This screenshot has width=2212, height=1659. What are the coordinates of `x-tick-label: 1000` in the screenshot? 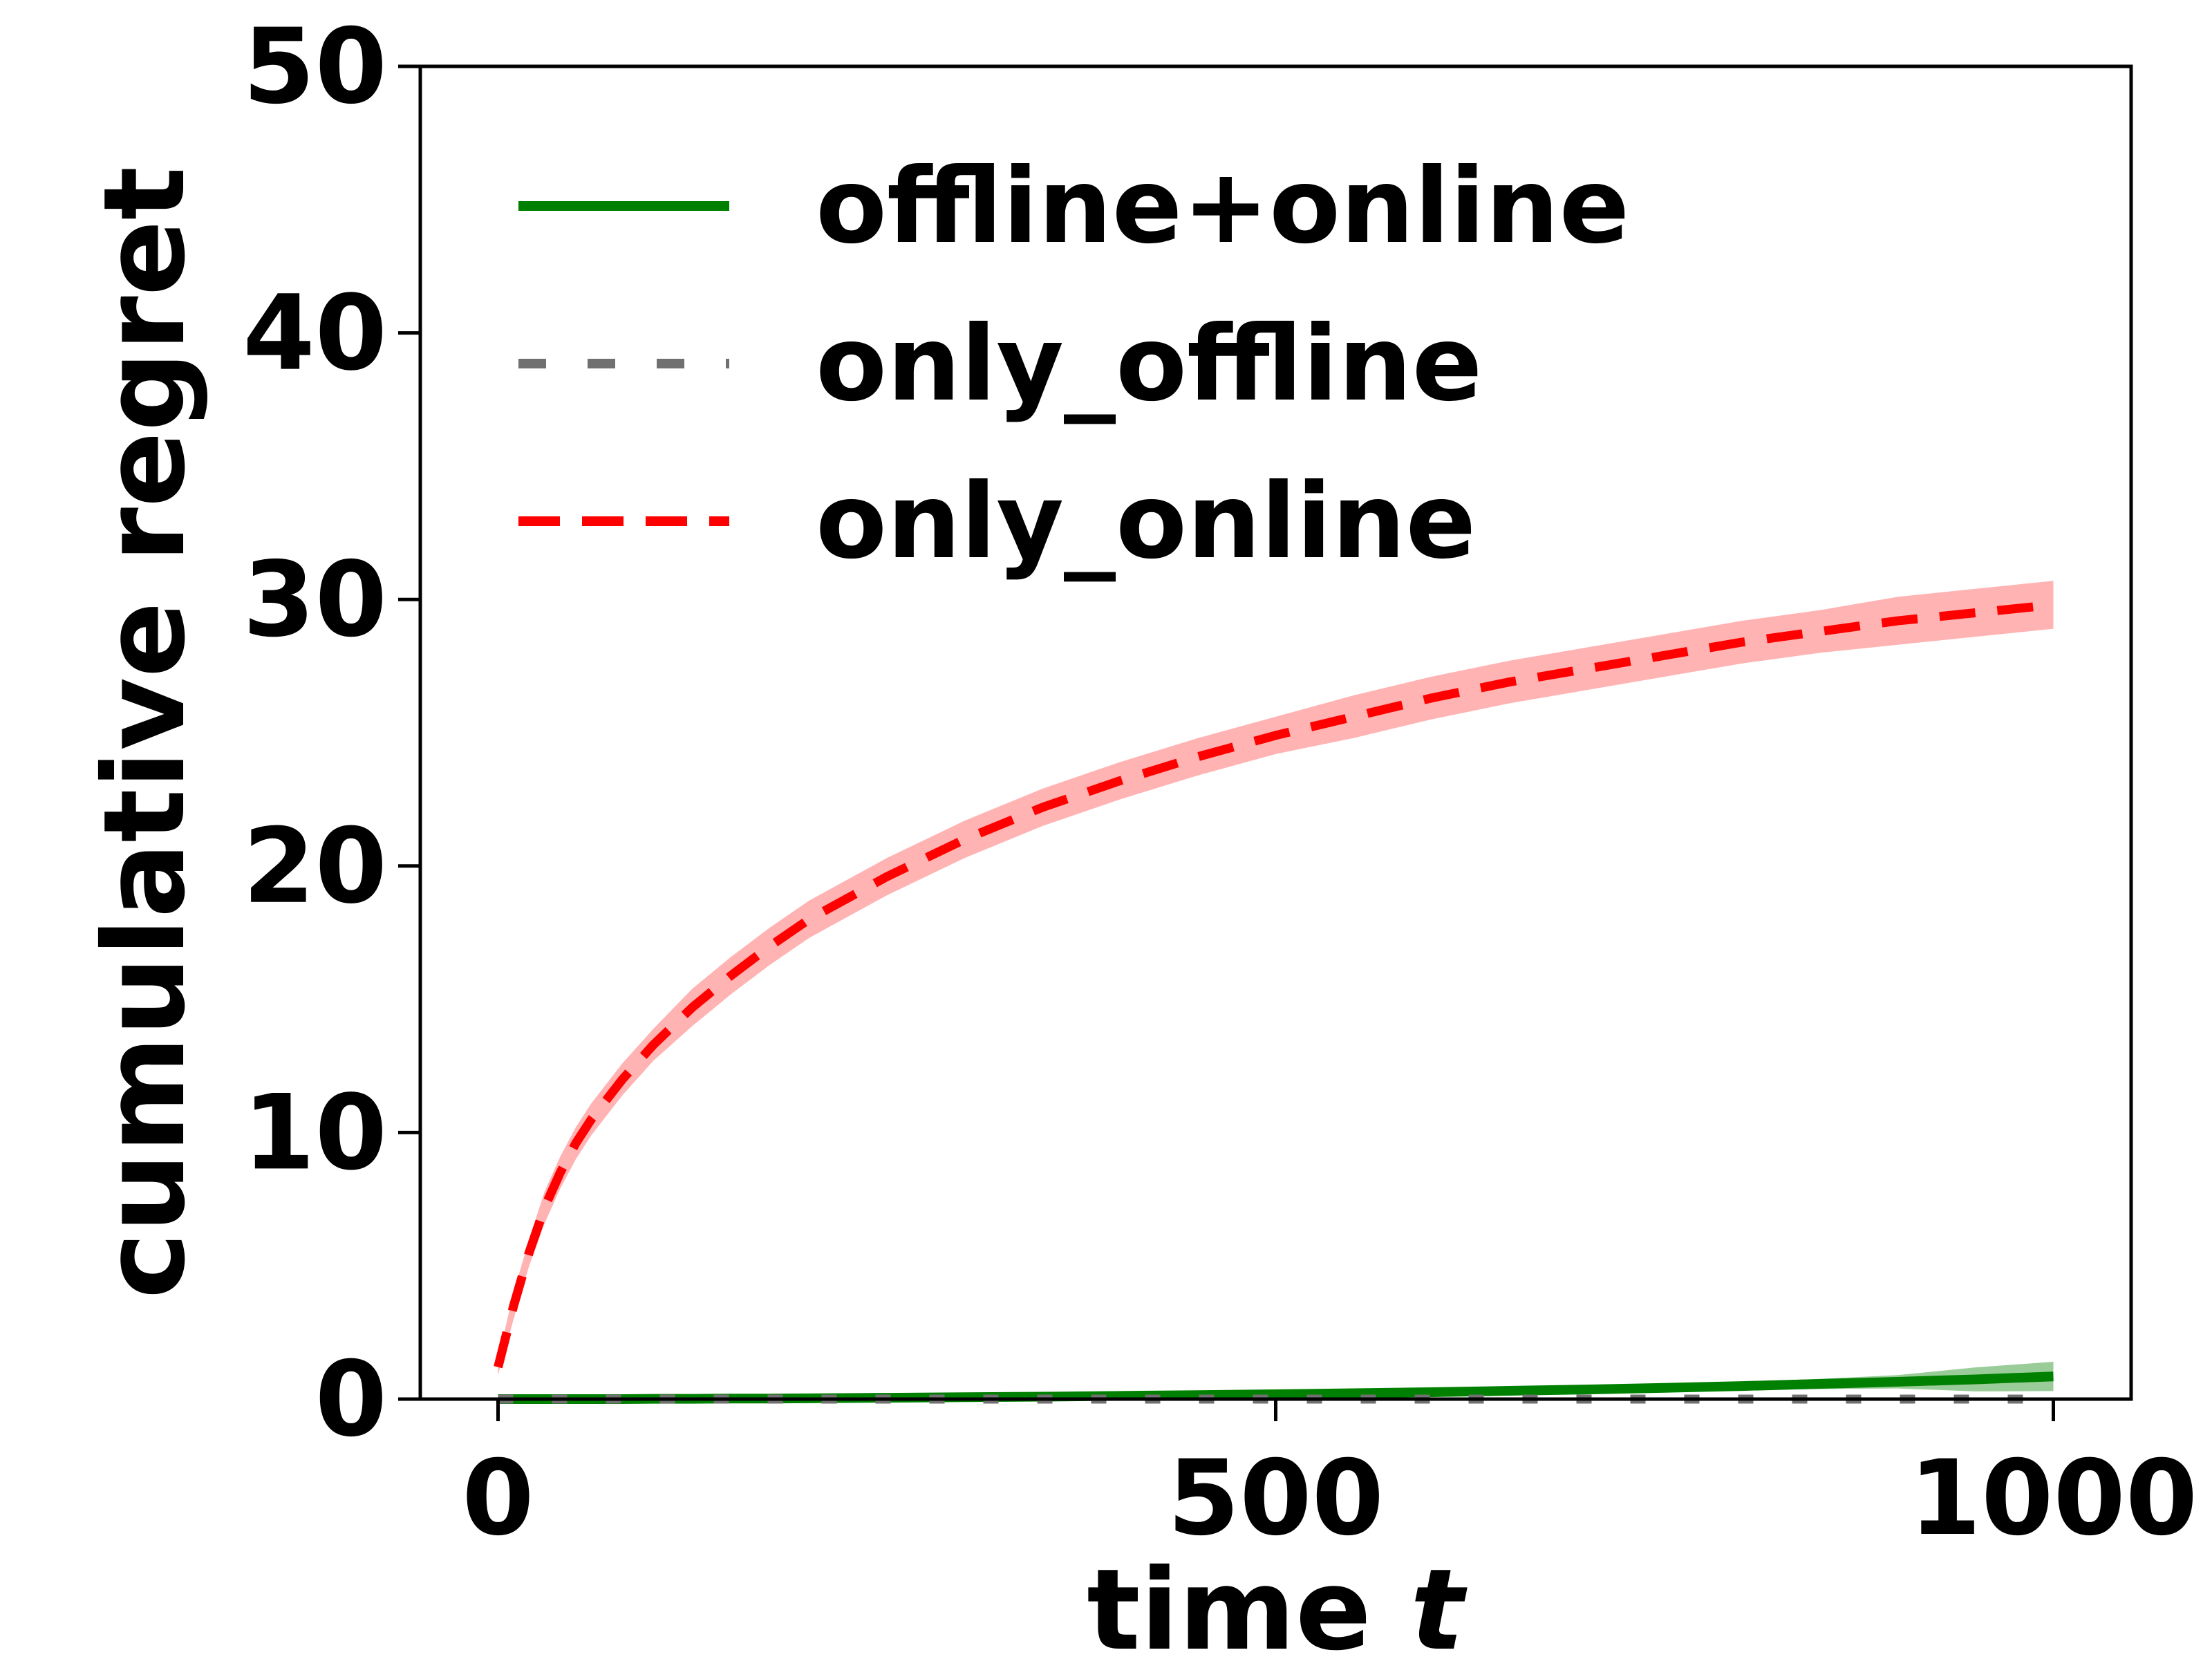 It's located at (2053, 1498).